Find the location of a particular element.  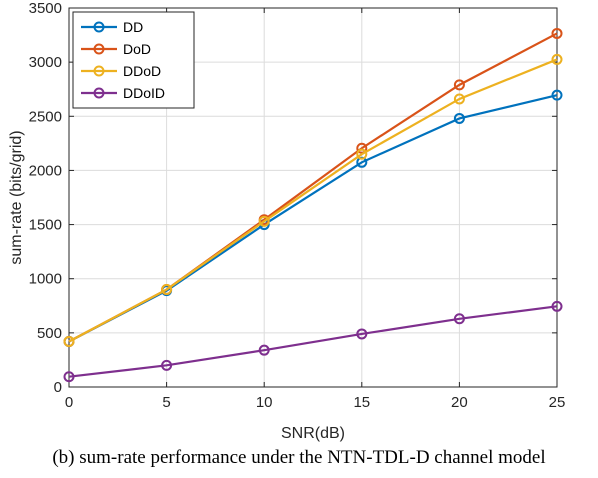

y-tick-label: 500 is located at coordinates (49, 333).